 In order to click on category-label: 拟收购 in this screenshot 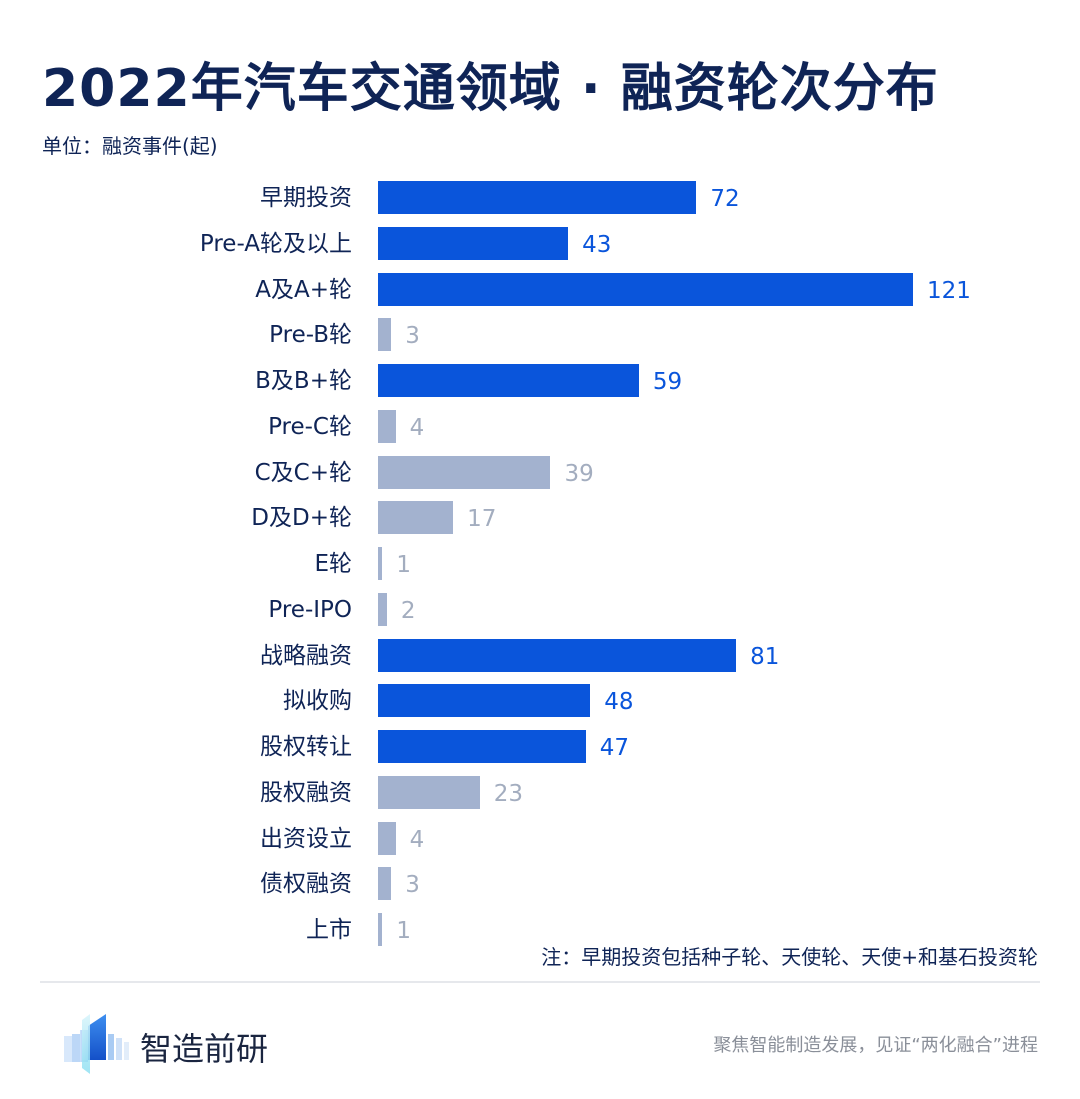, I will do `click(317, 701)`.